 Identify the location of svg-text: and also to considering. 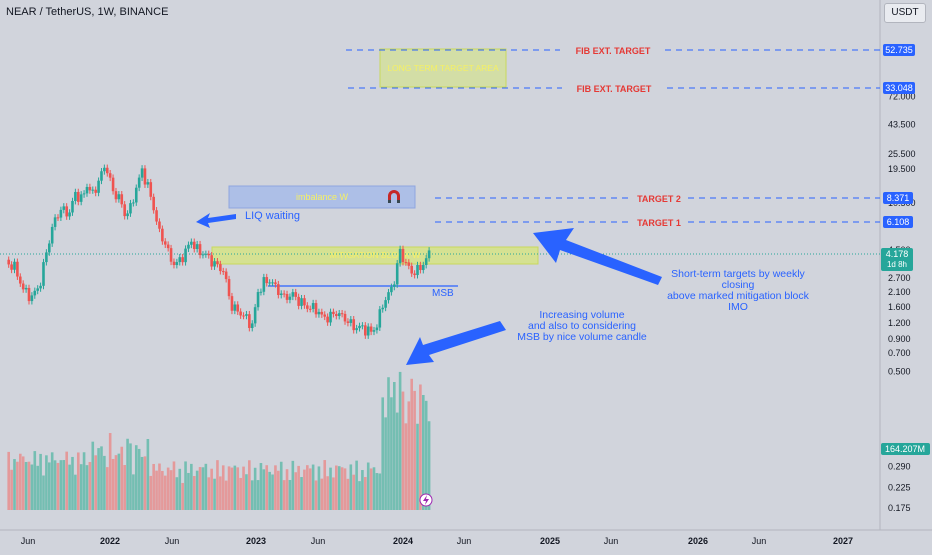
(582, 326).